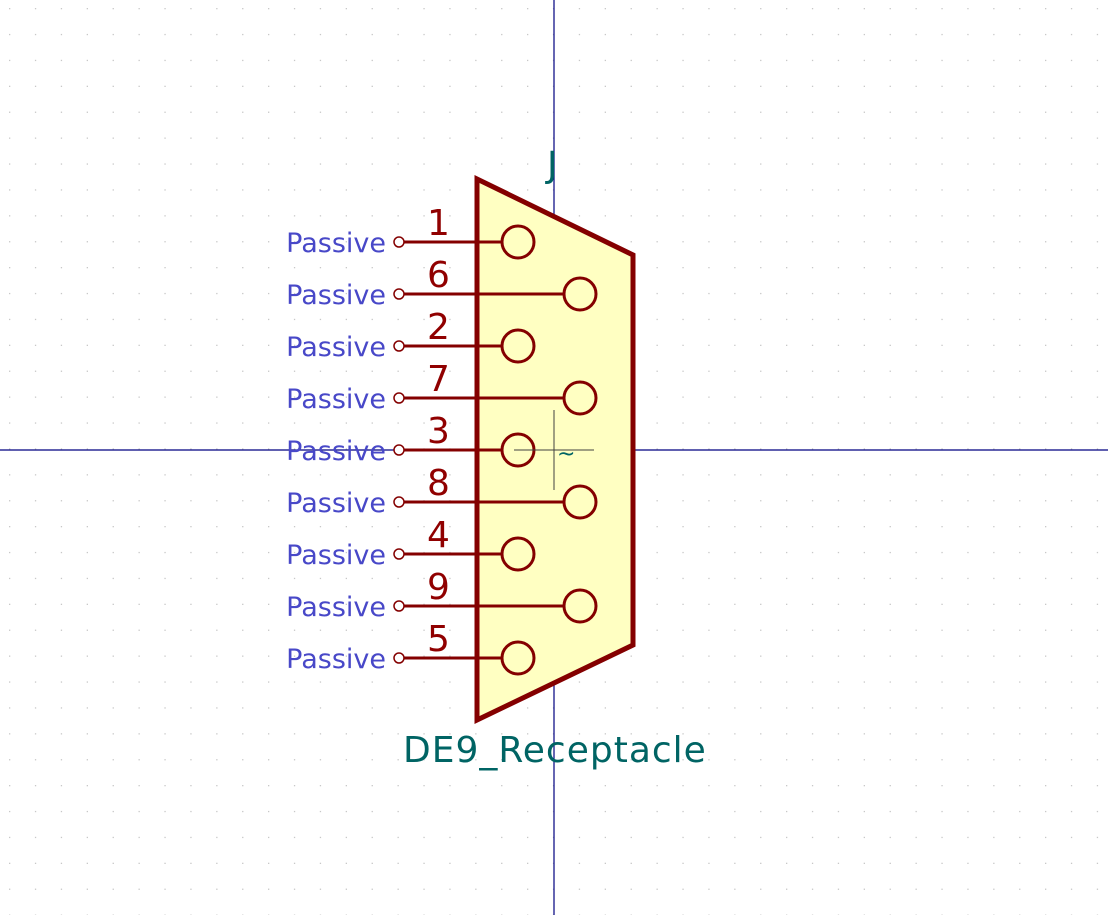 The width and height of the screenshot is (1108, 915). What do you see at coordinates (438, 431) in the screenshot?
I see `pin-number: 3` at bounding box center [438, 431].